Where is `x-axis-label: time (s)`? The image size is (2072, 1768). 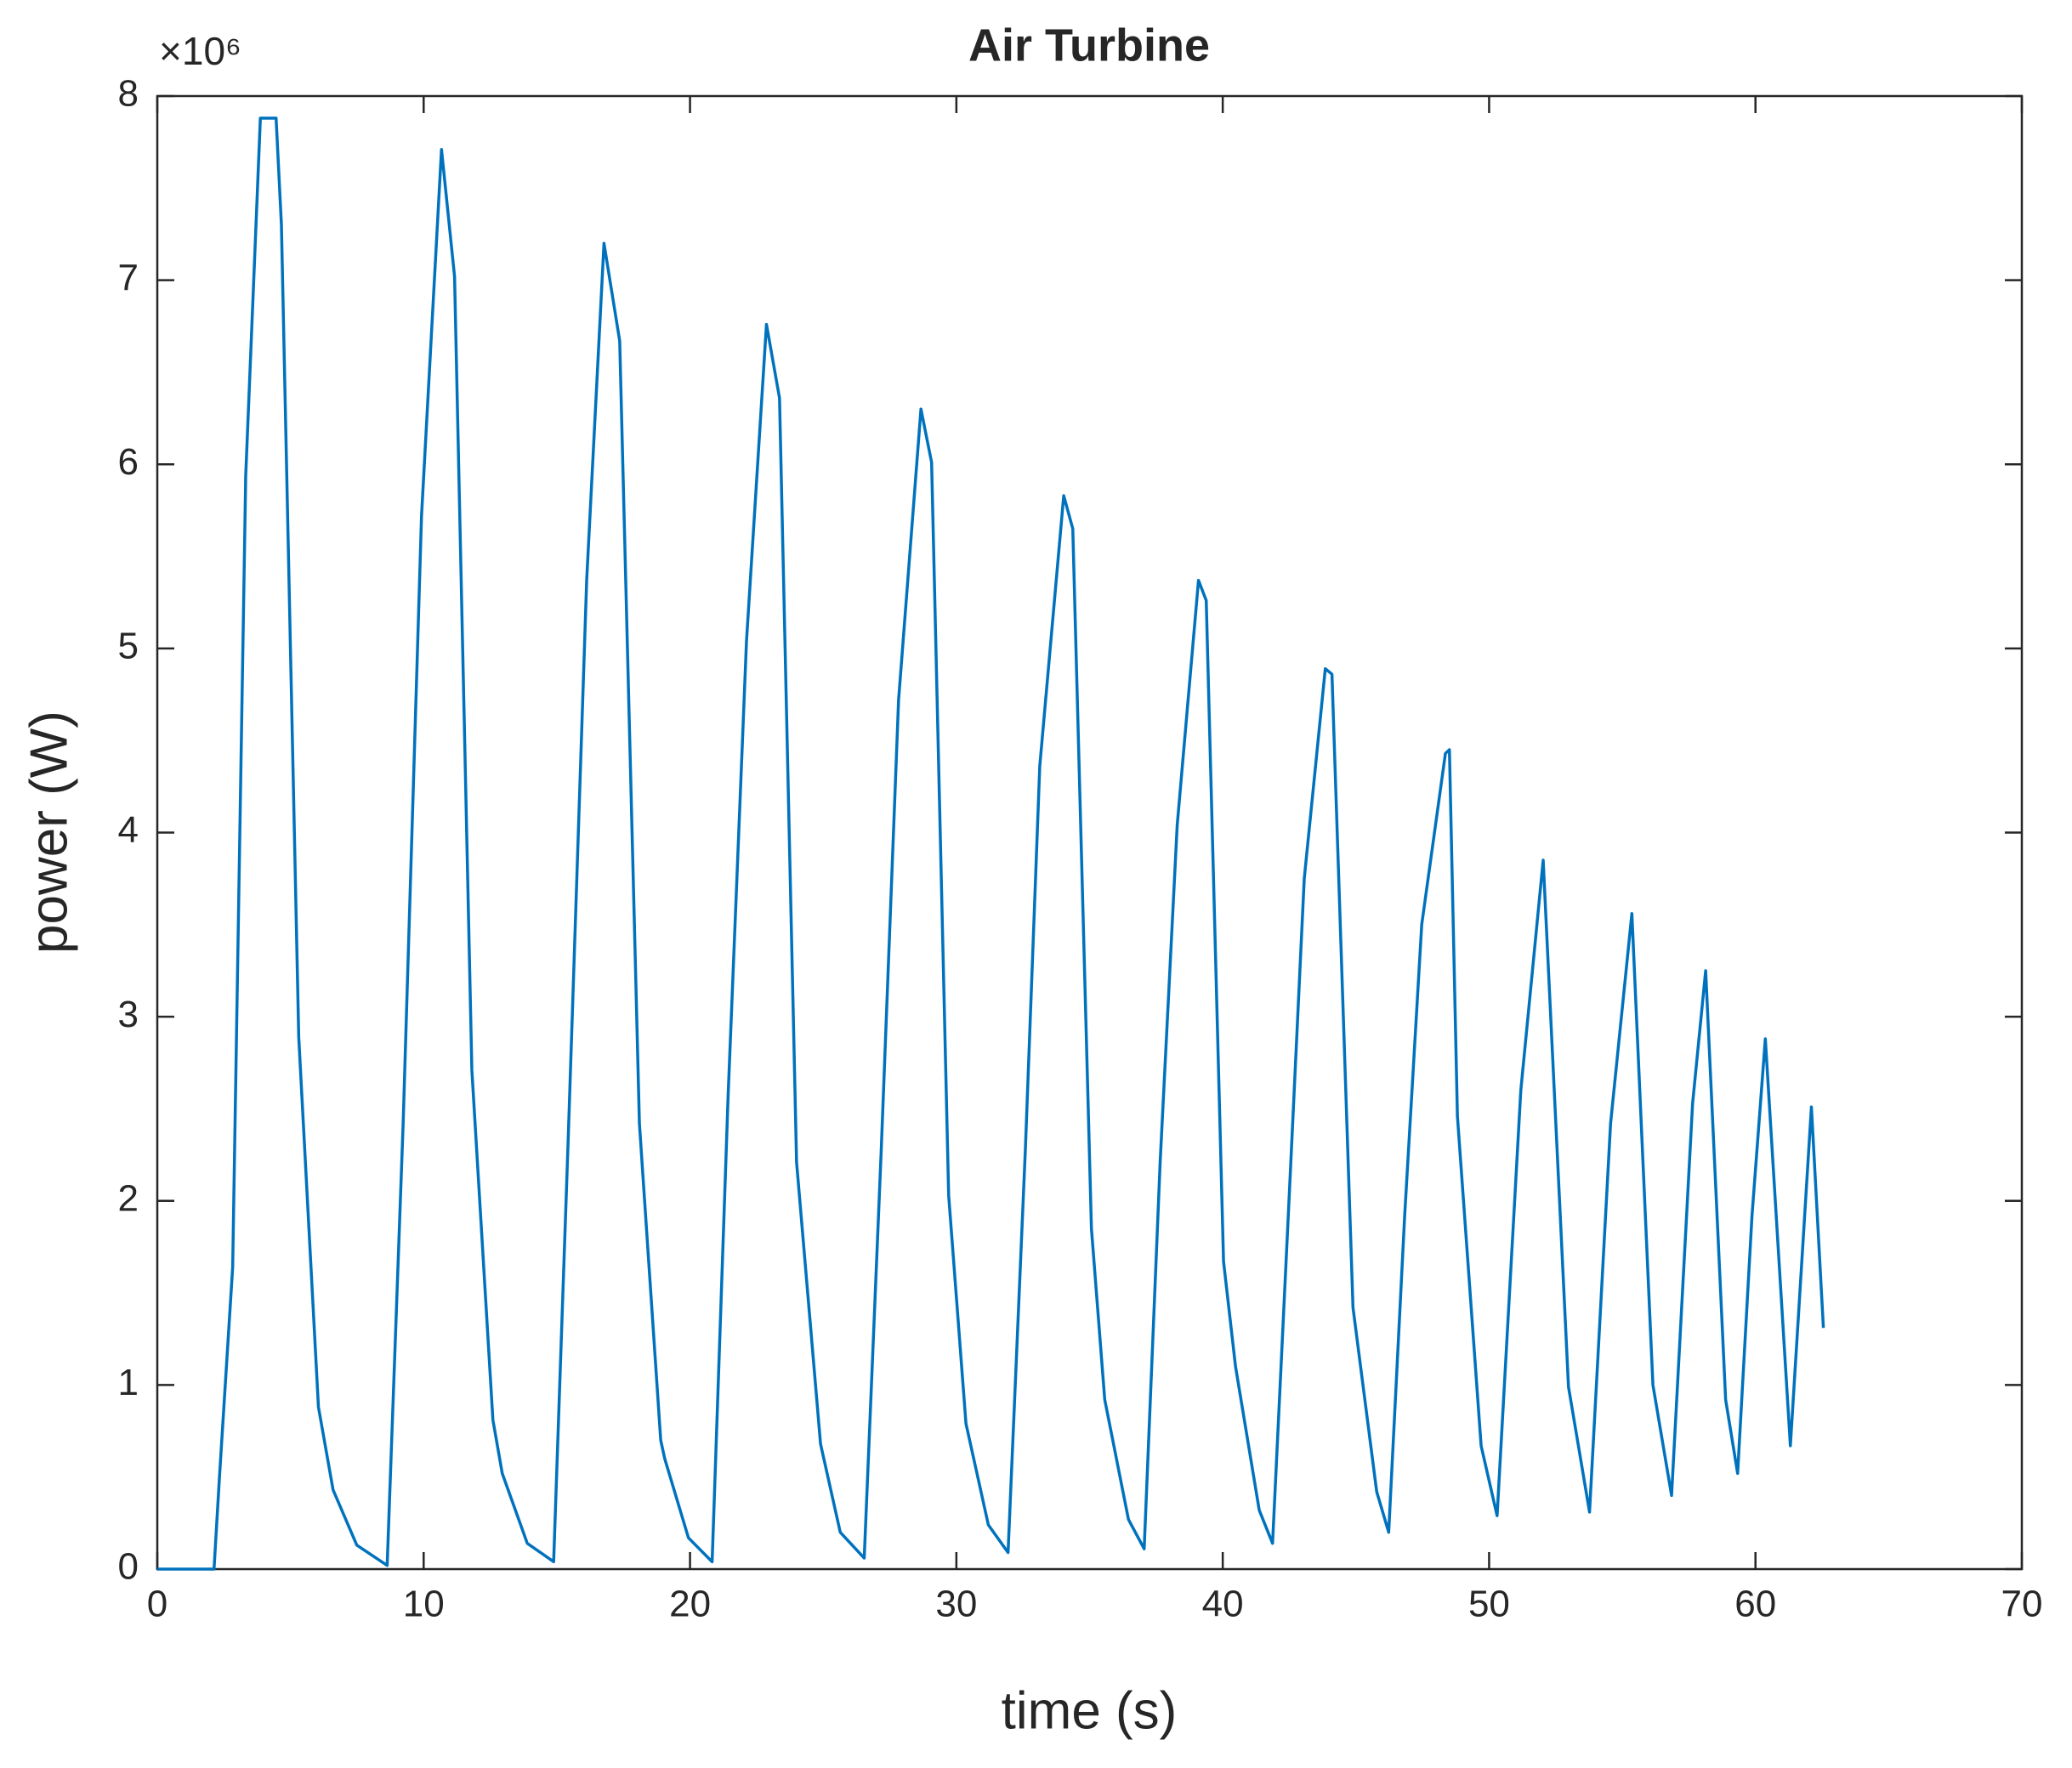
x-axis-label: time (s) is located at coordinates (1090, 1710).